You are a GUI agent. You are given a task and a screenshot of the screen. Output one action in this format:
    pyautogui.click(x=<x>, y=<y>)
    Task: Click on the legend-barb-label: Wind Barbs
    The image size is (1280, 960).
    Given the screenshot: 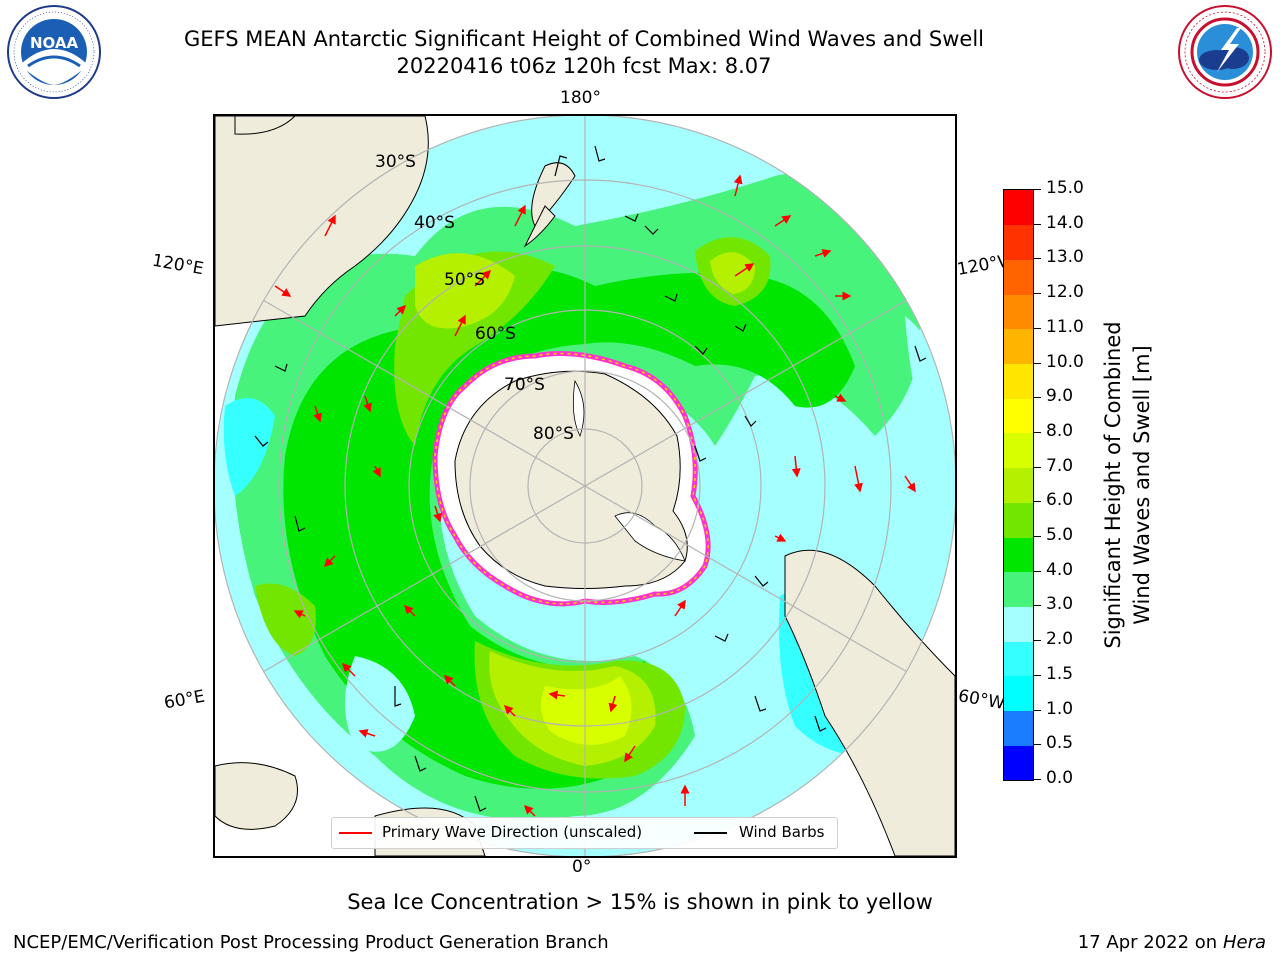 What is the action you would take?
    pyautogui.click(x=782, y=832)
    